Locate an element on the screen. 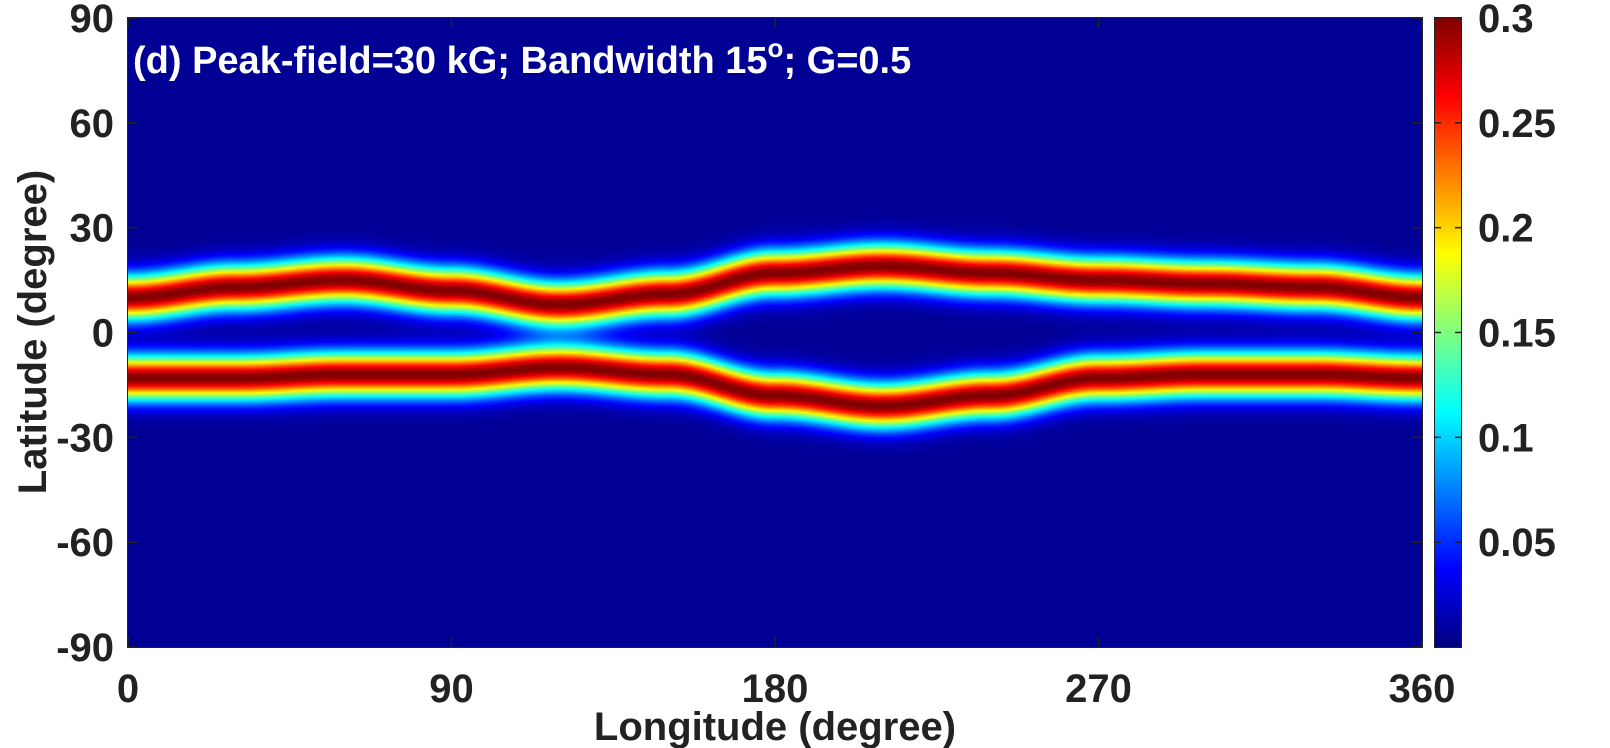 The width and height of the screenshot is (1610, 748). y-tick-label: 60 is located at coordinates (92, 124).